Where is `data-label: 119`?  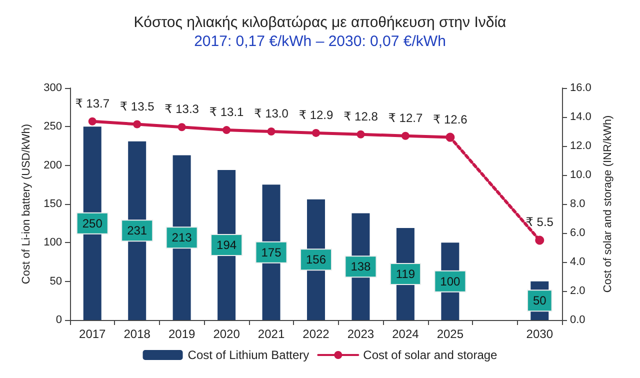
data-label: 119 is located at coordinates (406, 273).